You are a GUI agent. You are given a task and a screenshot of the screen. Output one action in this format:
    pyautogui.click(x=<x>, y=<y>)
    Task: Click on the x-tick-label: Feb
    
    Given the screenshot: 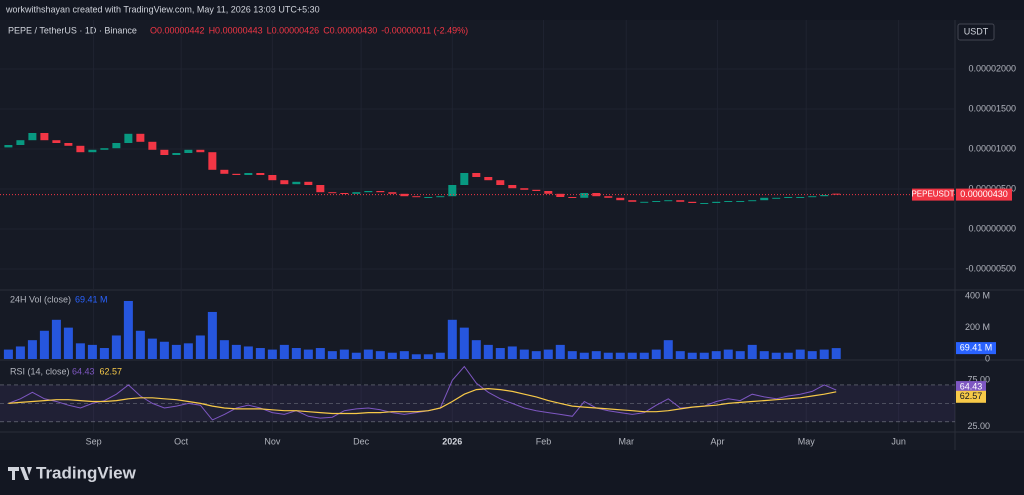 What is the action you would take?
    pyautogui.click(x=544, y=441)
    